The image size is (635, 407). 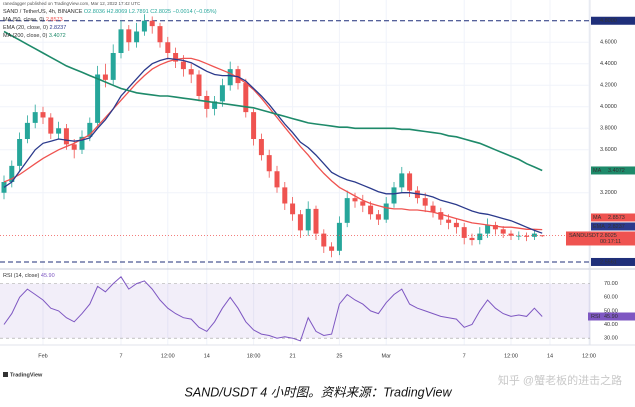 I want to click on legend-name: MA (200, close, 0), so click(x=25, y=36).